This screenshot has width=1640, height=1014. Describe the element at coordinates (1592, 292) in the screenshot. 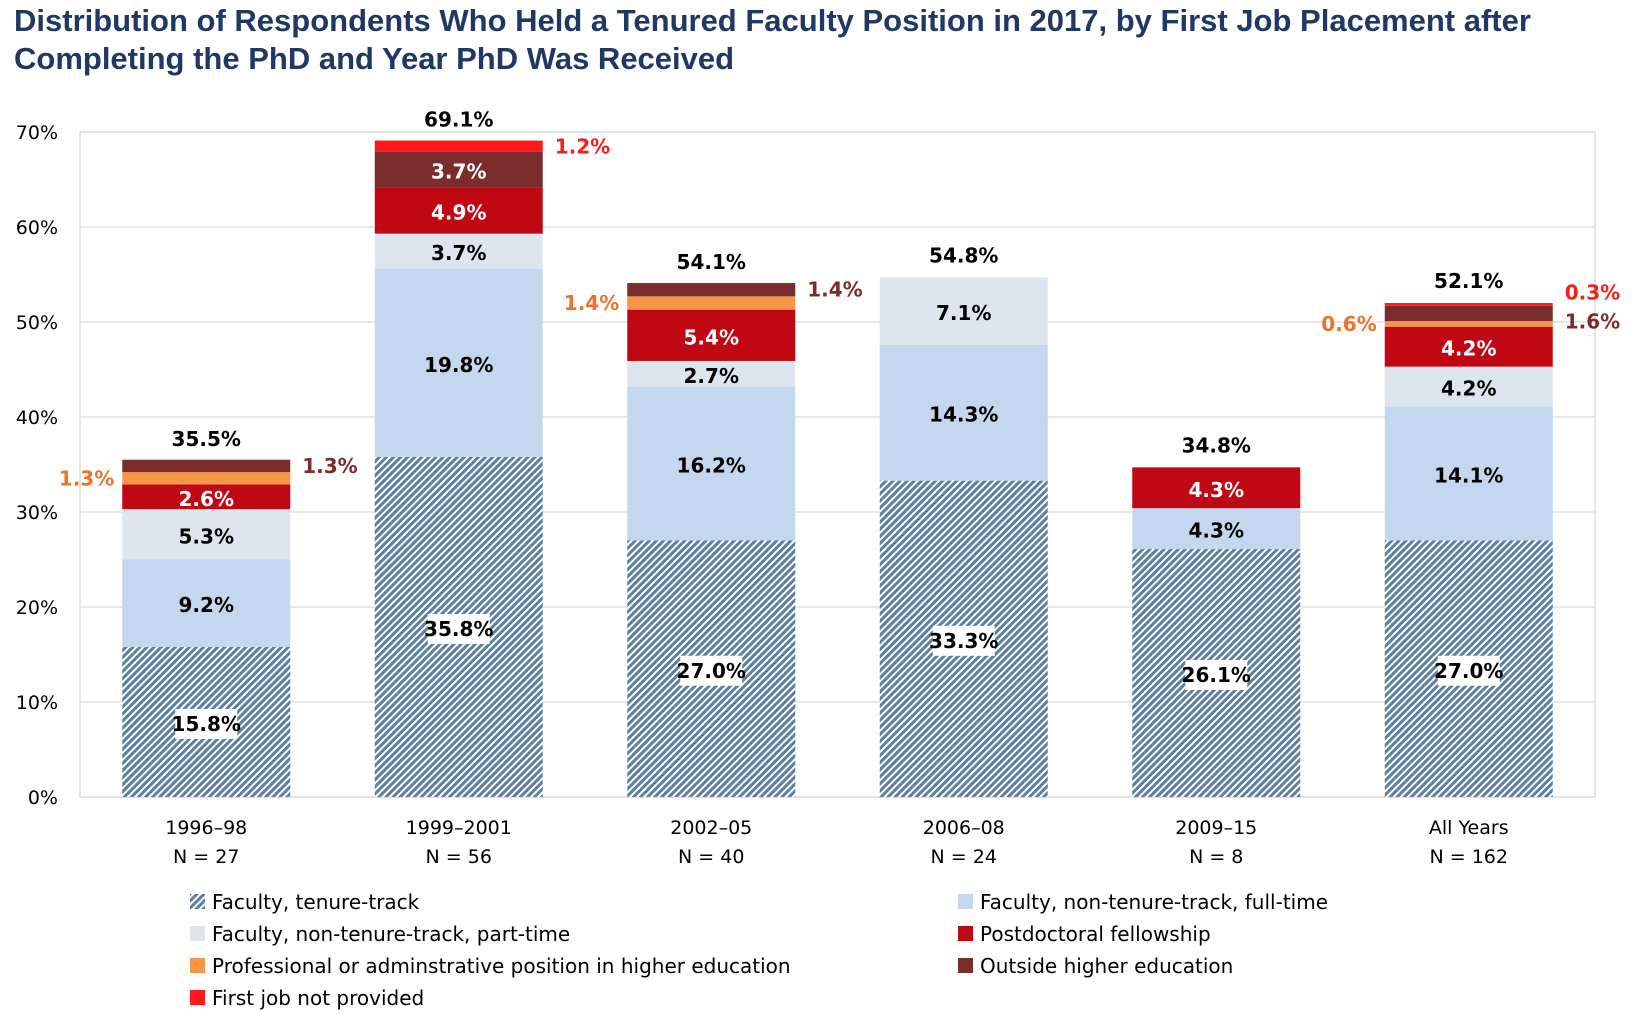

I see `data-label: 0.3%` at that location.